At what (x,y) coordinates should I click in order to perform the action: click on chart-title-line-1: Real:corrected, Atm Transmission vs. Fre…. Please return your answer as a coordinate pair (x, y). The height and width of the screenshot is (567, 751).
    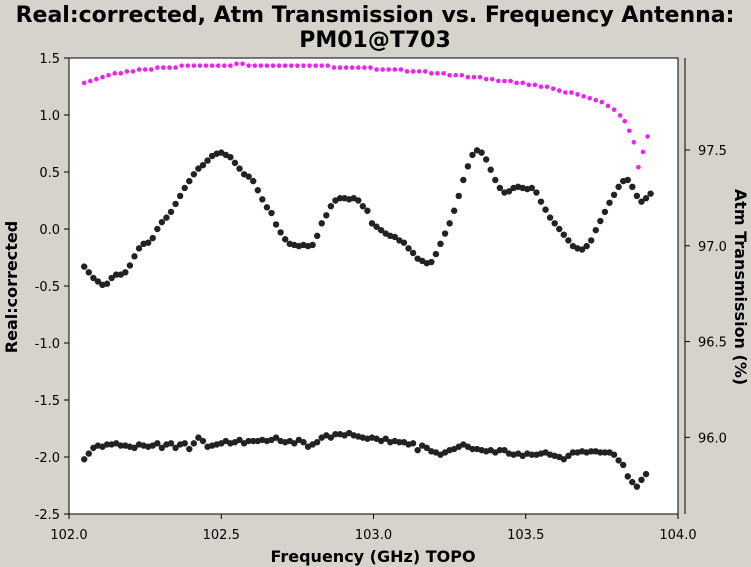
    Looking at the image, I should click on (375, 15).